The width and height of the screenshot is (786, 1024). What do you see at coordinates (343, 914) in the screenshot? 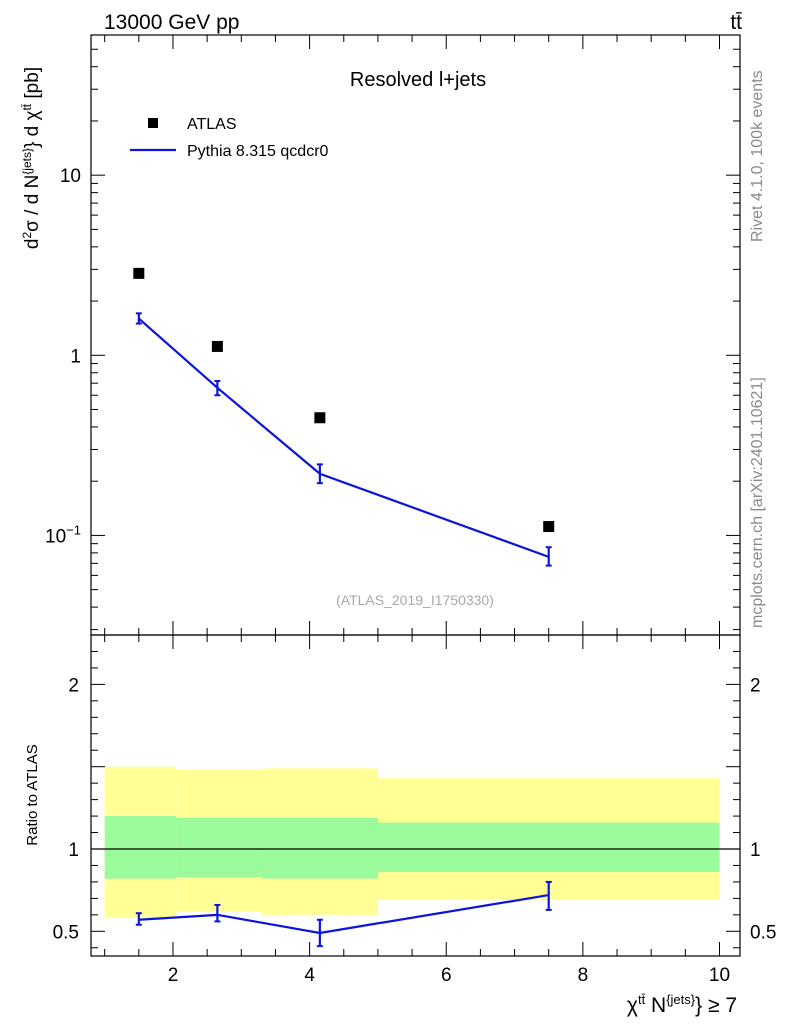
I see `ratio-pythia-line` at bounding box center [343, 914].